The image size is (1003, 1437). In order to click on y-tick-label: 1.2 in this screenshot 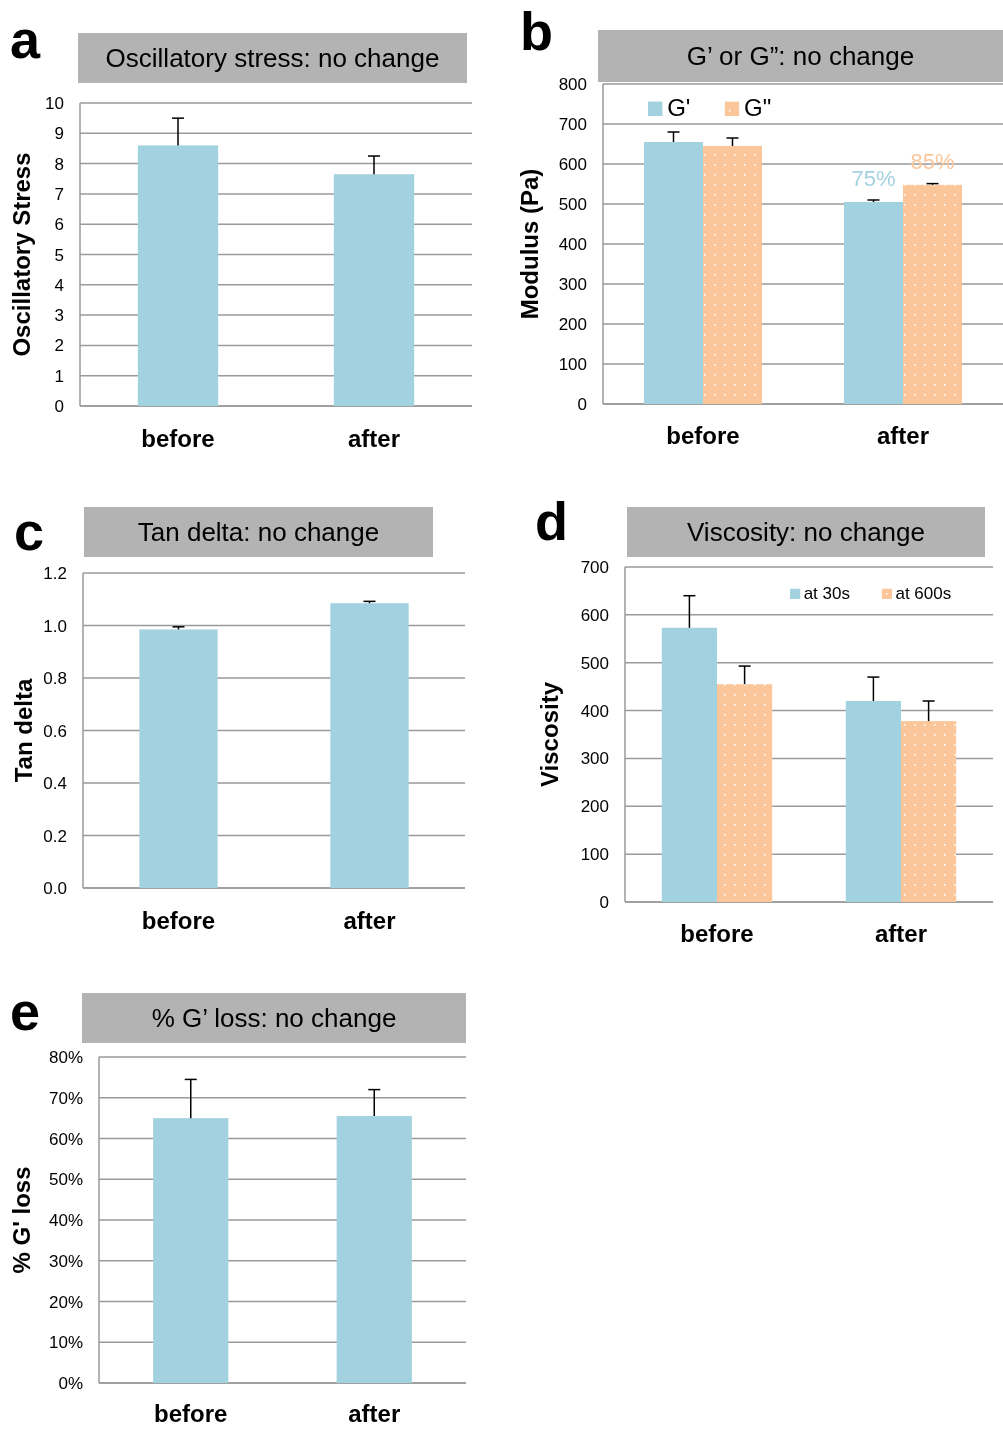, I will do `click(55, 573)`.